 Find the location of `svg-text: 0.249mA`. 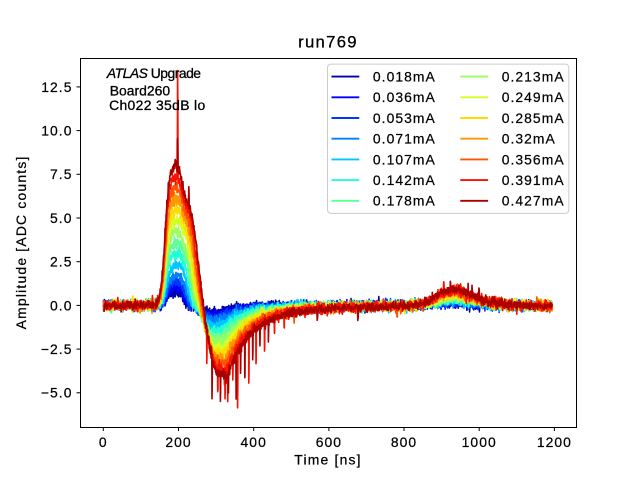

svg-text: 0.249mA is located at coordinates (533, 97).